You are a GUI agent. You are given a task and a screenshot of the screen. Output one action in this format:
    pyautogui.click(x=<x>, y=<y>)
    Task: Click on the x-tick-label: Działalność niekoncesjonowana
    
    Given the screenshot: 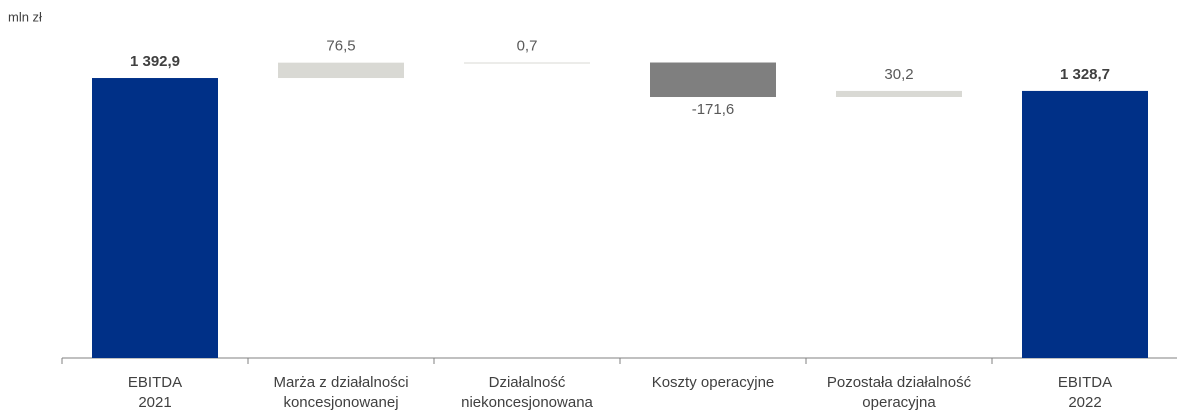 What is the action you would take?
    pyautogui.click(x=527, y=392)
    